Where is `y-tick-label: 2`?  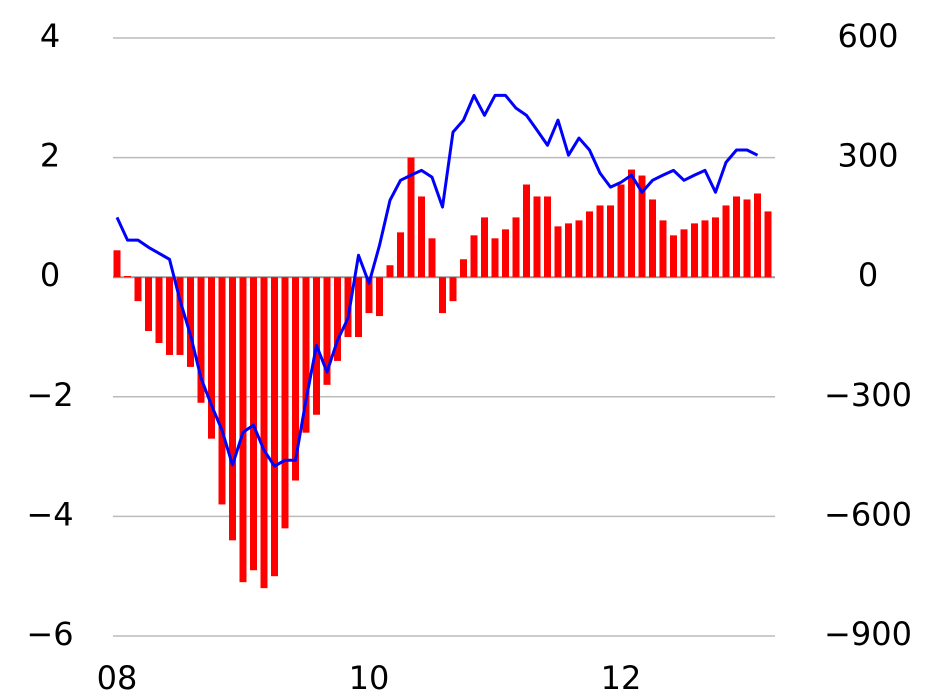
y-tick-label: 2 is located at coordinates (50, 156).